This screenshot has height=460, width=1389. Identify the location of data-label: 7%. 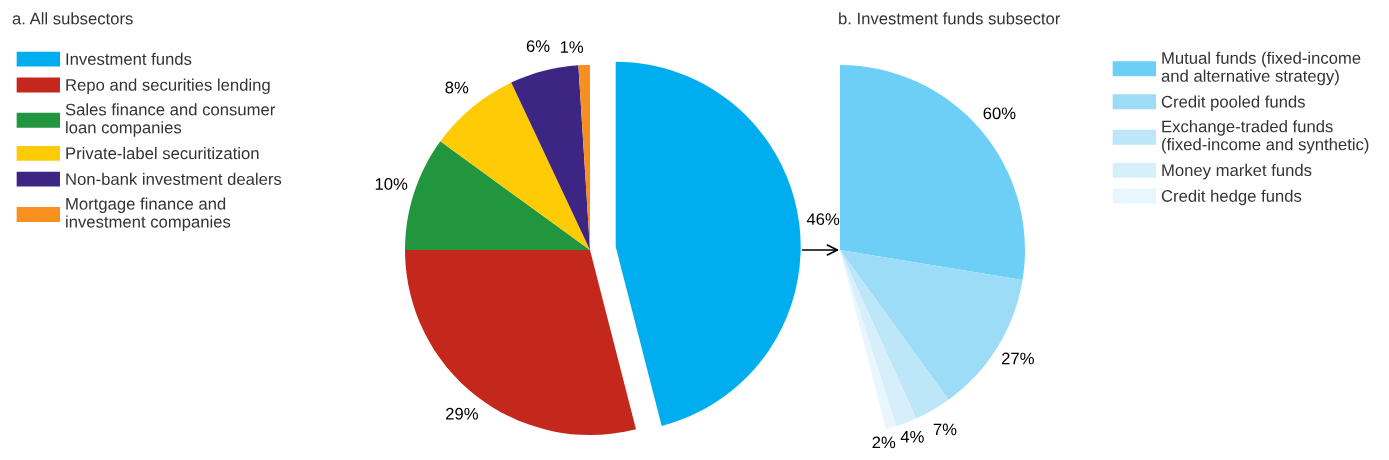
(945, 429).